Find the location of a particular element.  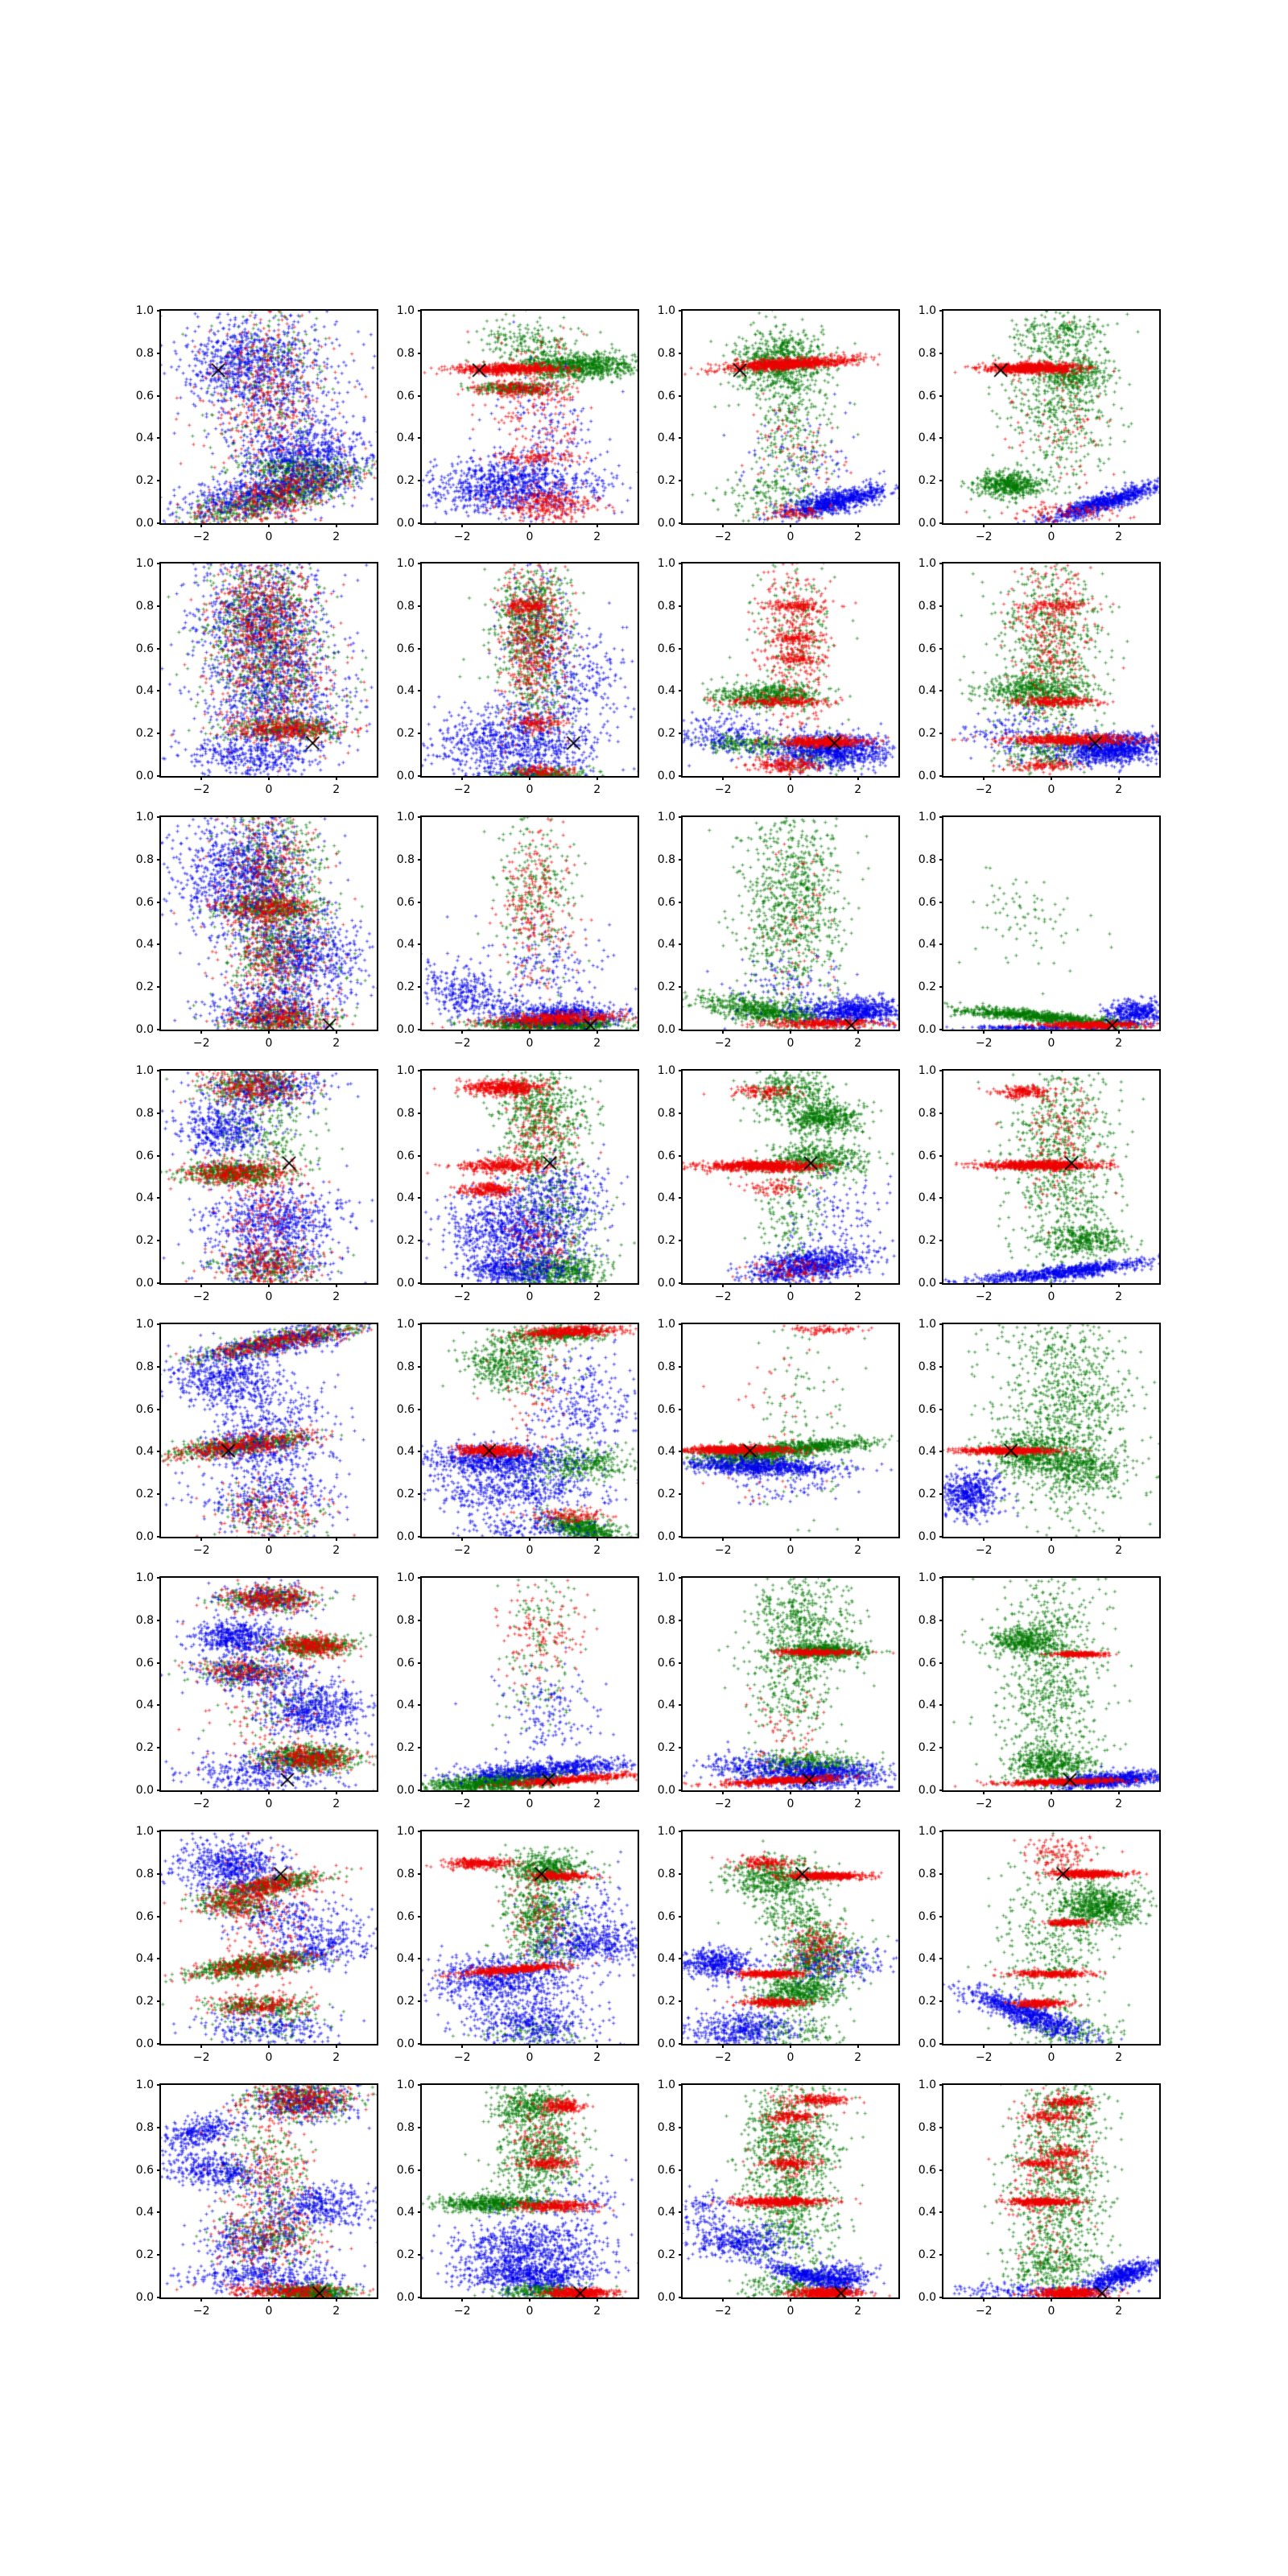

subplot-r6-c1: −2 0 2 1.0 0.8 0.6 0.4 0.2 0.0 is located at coordinates (518, 1944).